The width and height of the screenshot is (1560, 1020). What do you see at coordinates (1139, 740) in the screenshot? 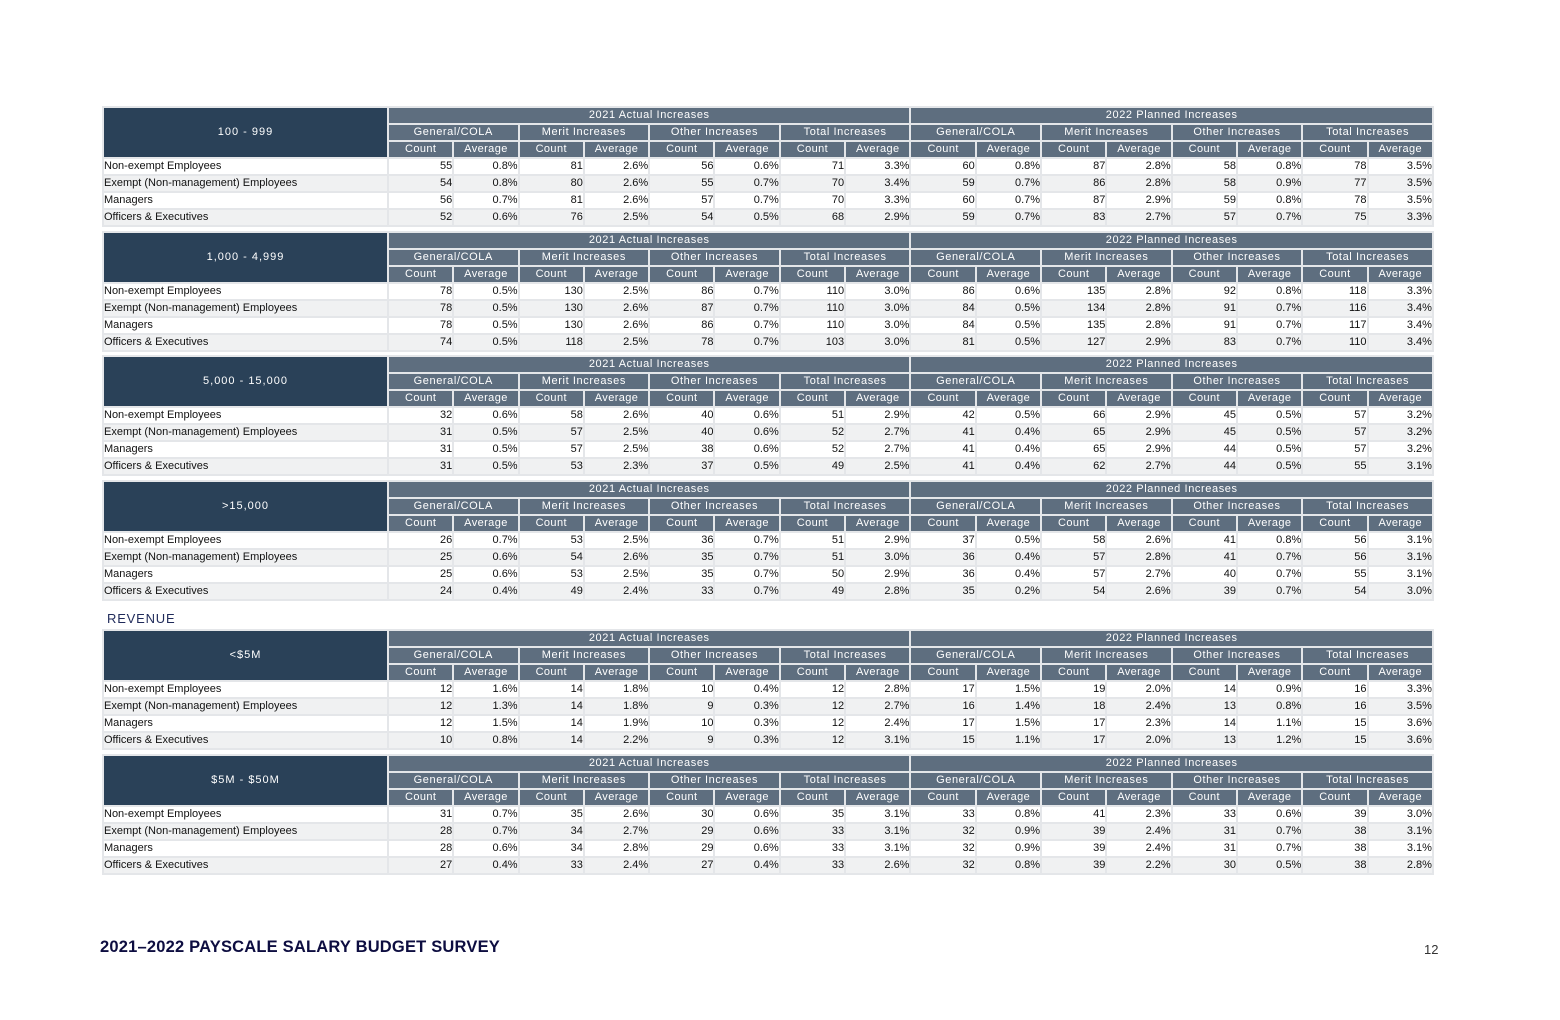
I see `table-cell: 2.0%` at bounding box center [1139, 740].